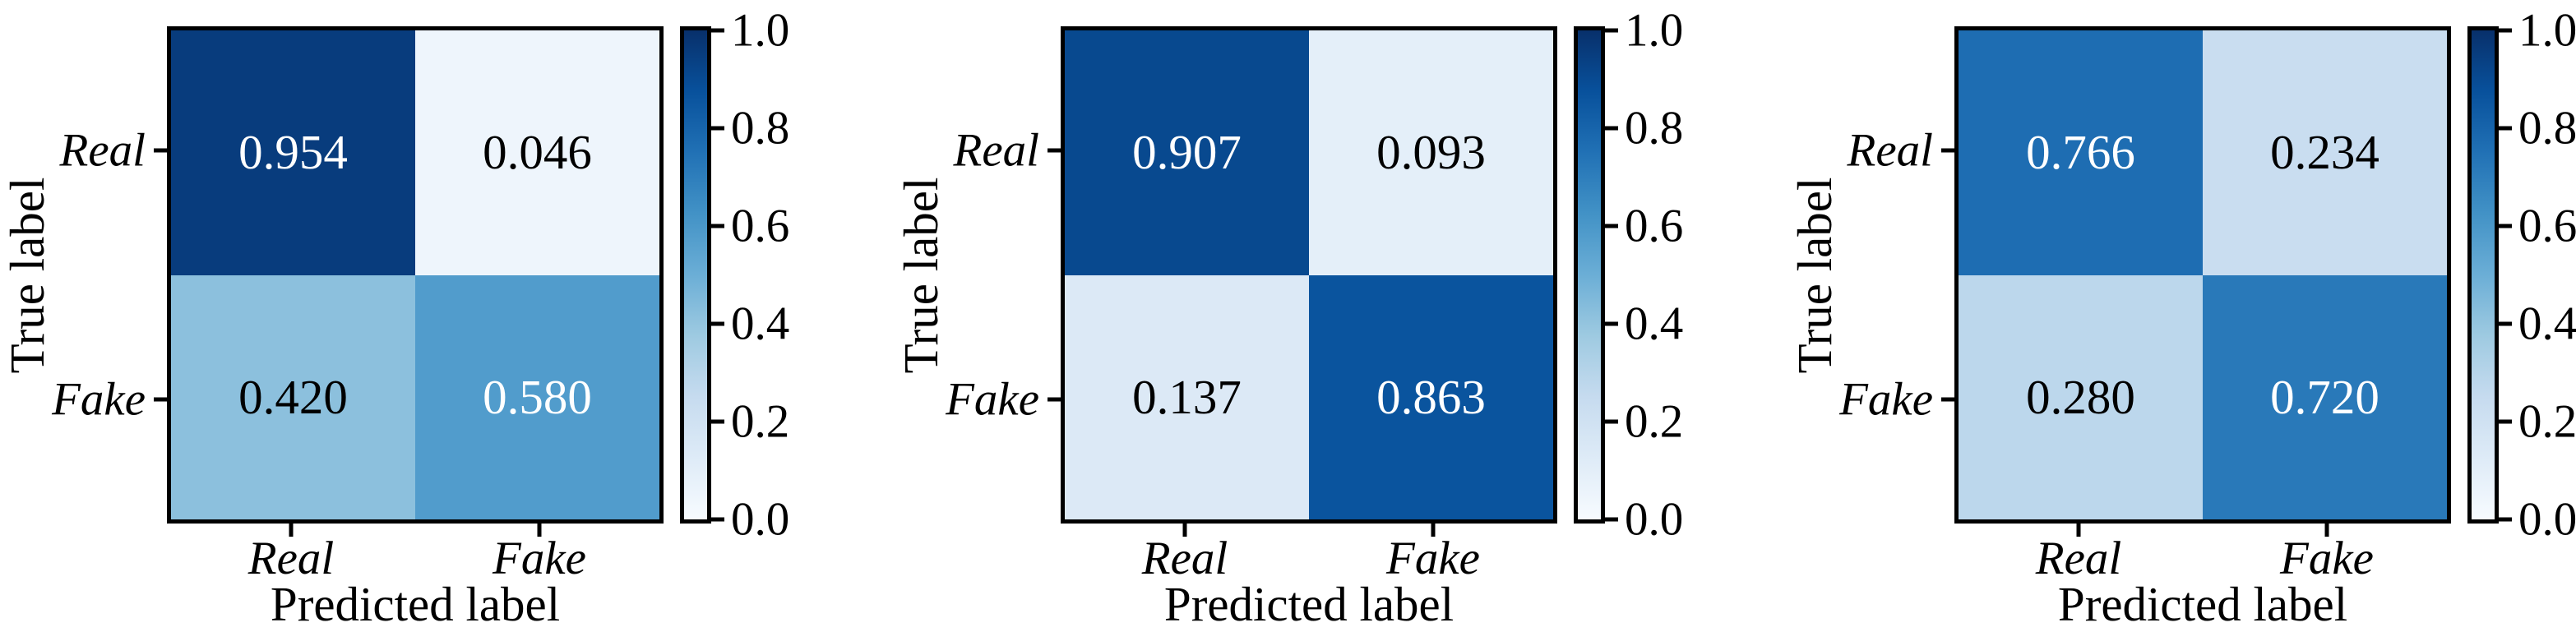 The image size is (2576, 632). What do you see at coordinates (1431, 152) in the screenshot?
I see `heatmap-cell-true-real-pred-fake: 0.093` at bounding box center [1431, 152].